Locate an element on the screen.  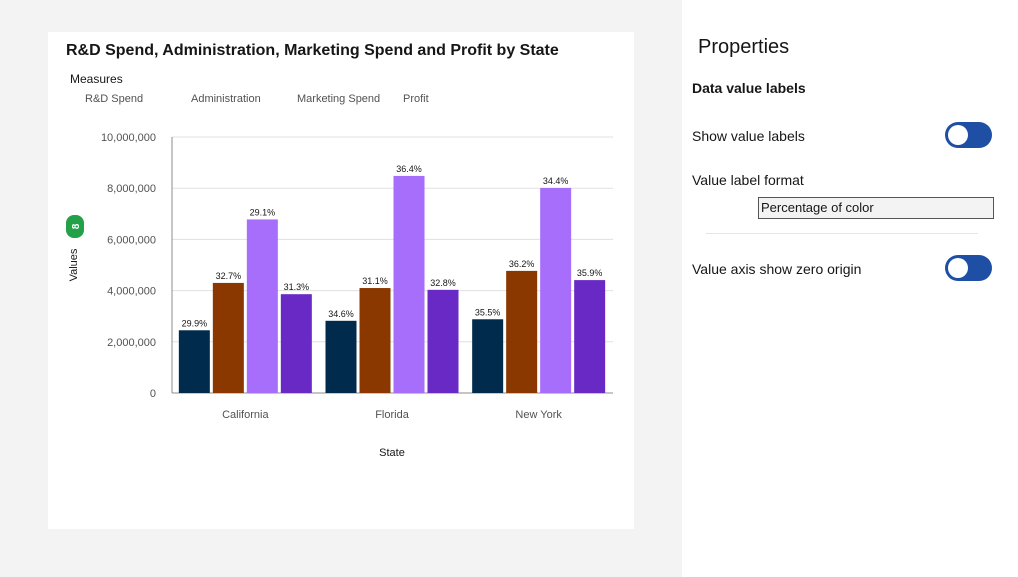
data-label: 32.7% is located at coordinates (229, 276).